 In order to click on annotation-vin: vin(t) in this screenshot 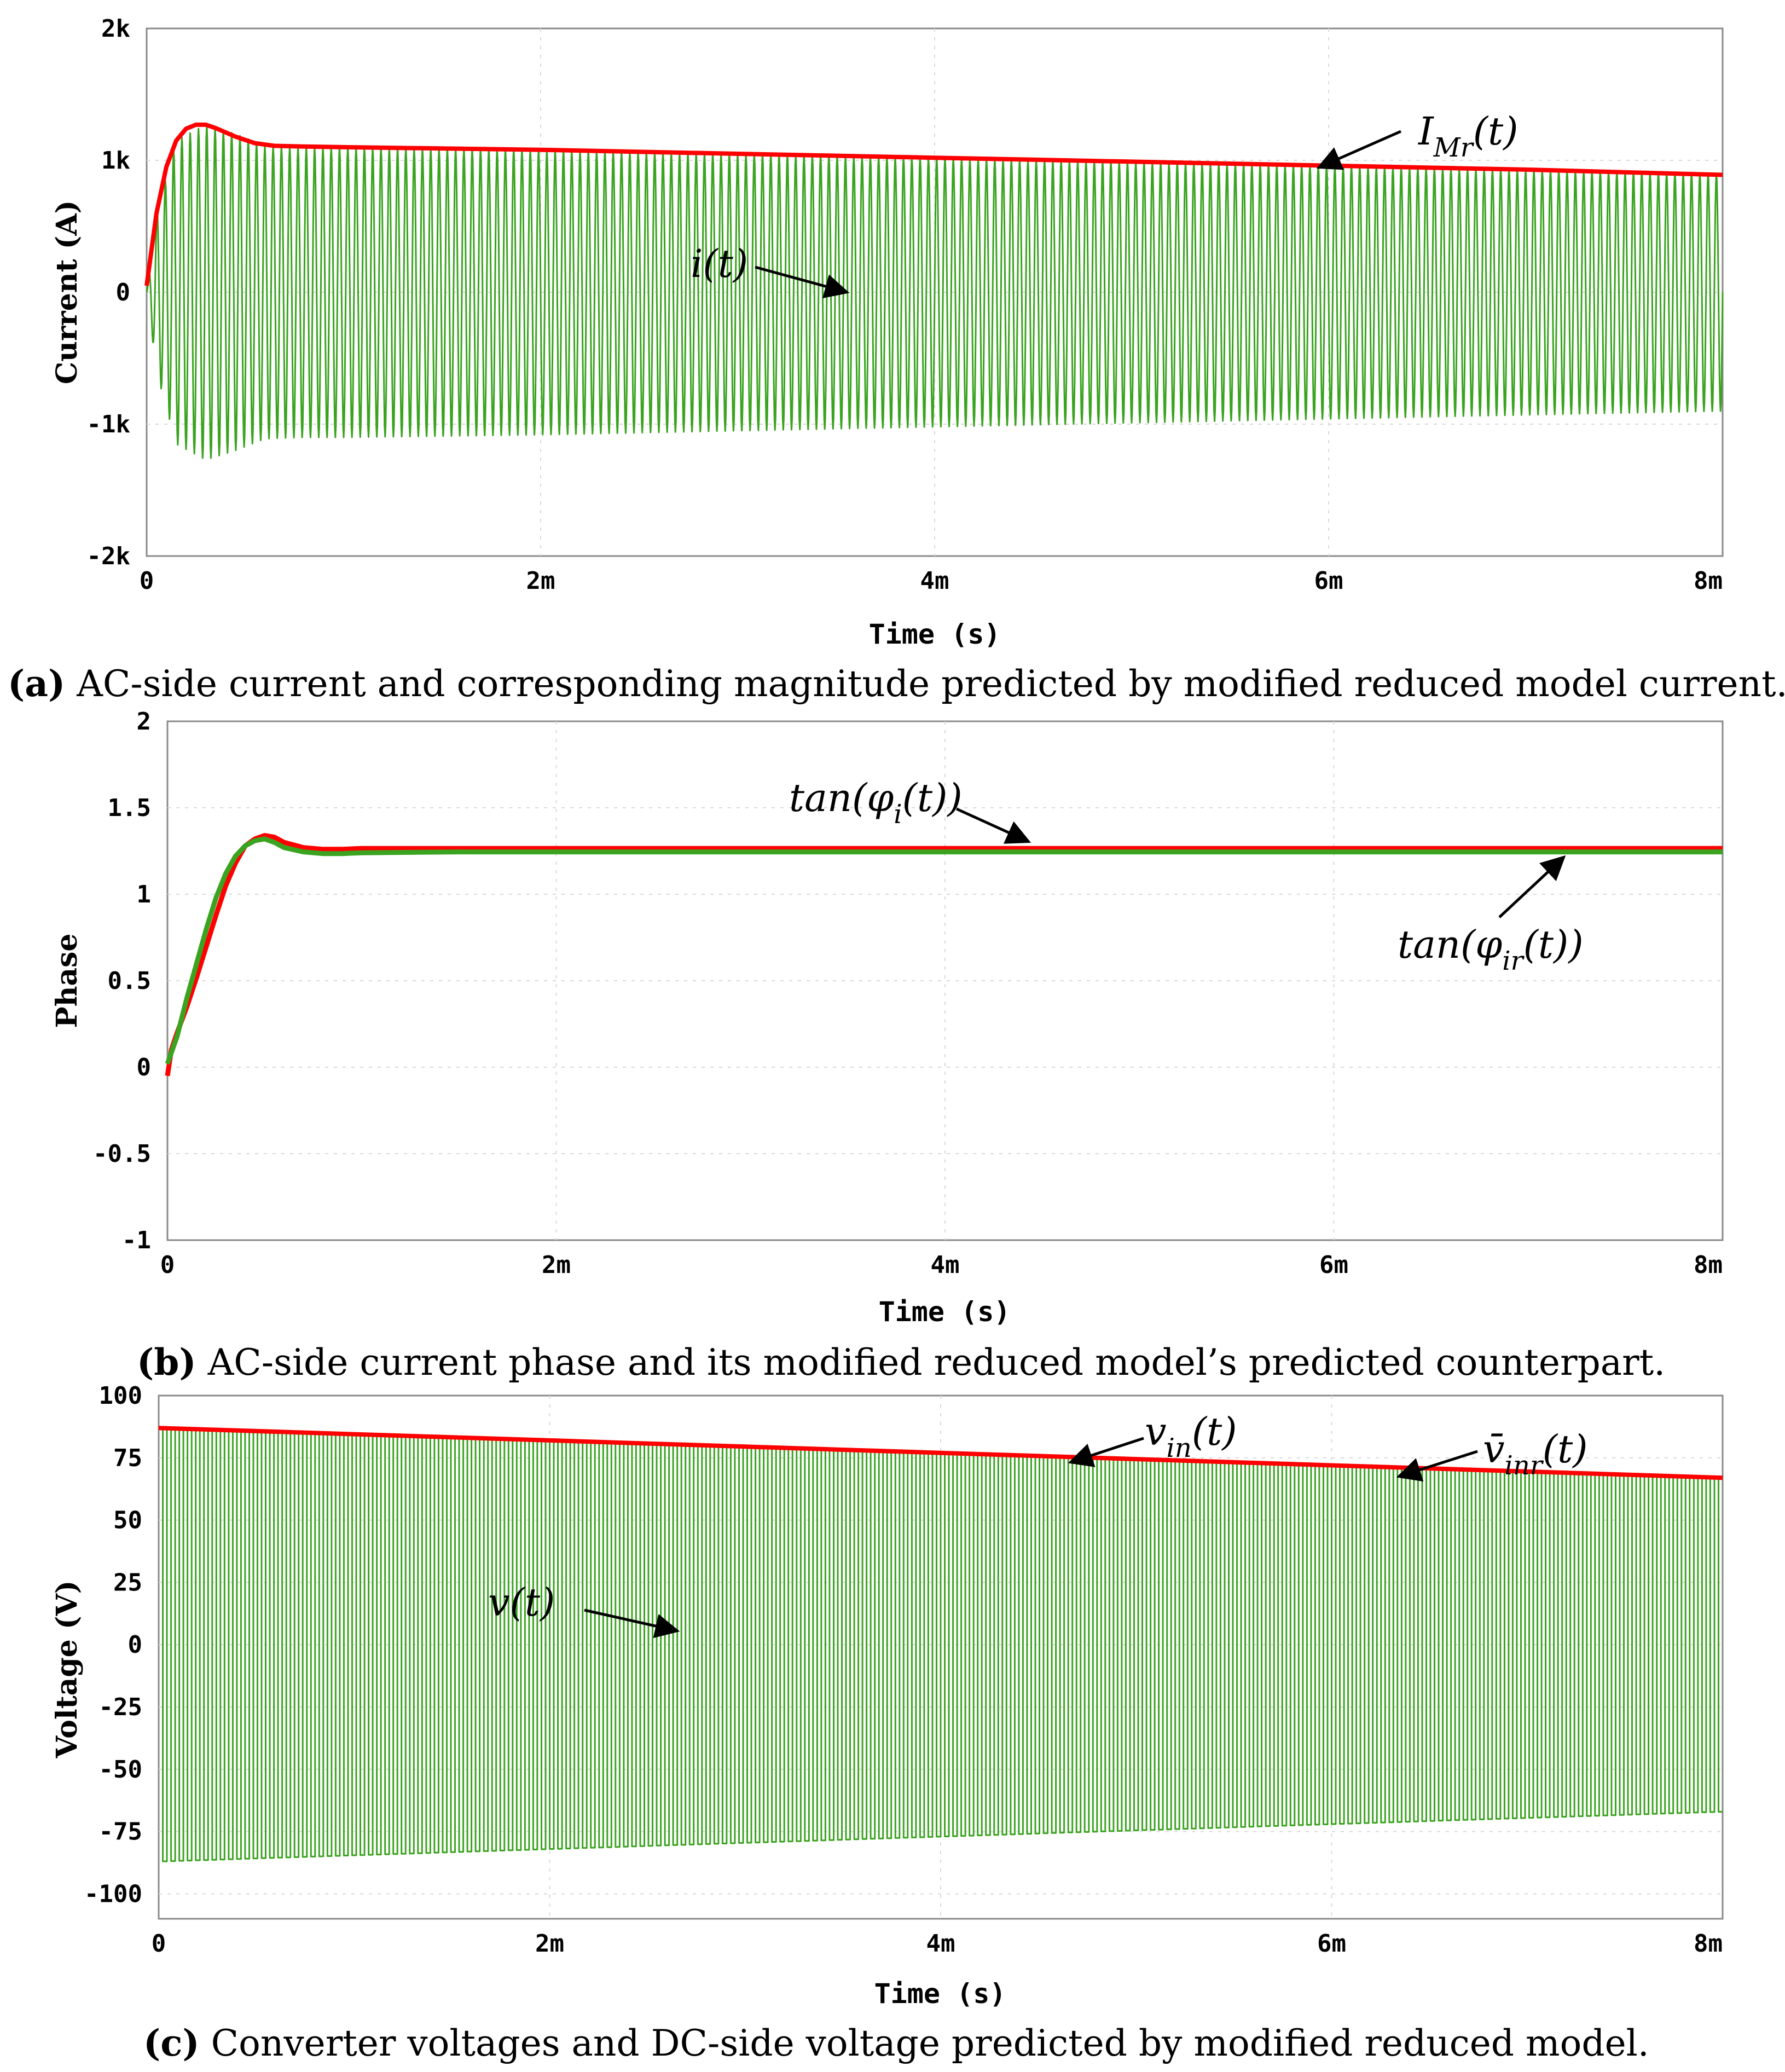, I will do `click(1191, 1436)`.